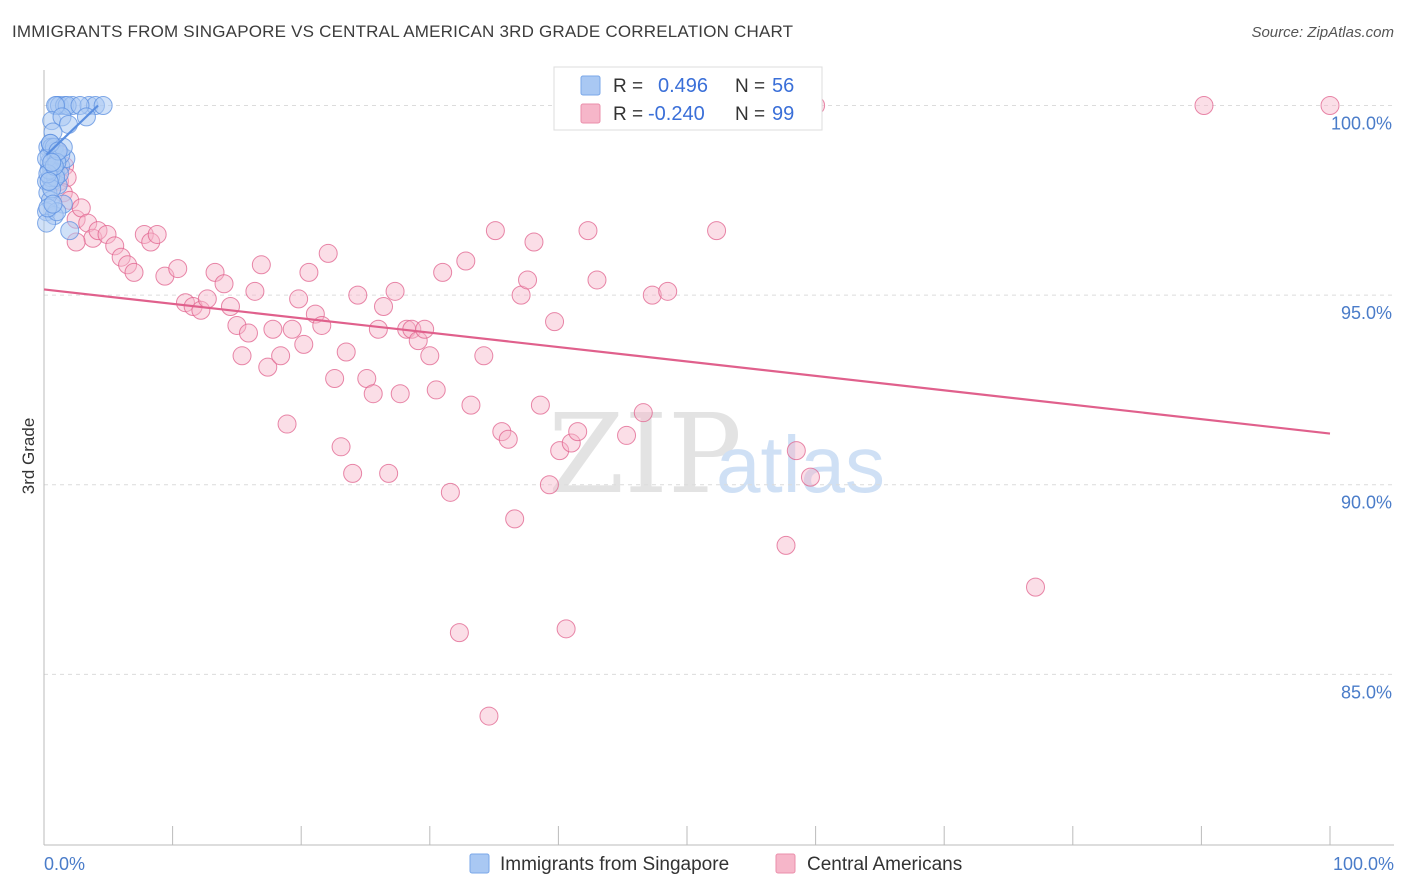 The width and height of the screenshot is (1406, 892). What do you see at coordinates (1366, 313) in the screenshot?
I see `y-tick-label-95: 95.0%` at bounding box center [1366, 313].